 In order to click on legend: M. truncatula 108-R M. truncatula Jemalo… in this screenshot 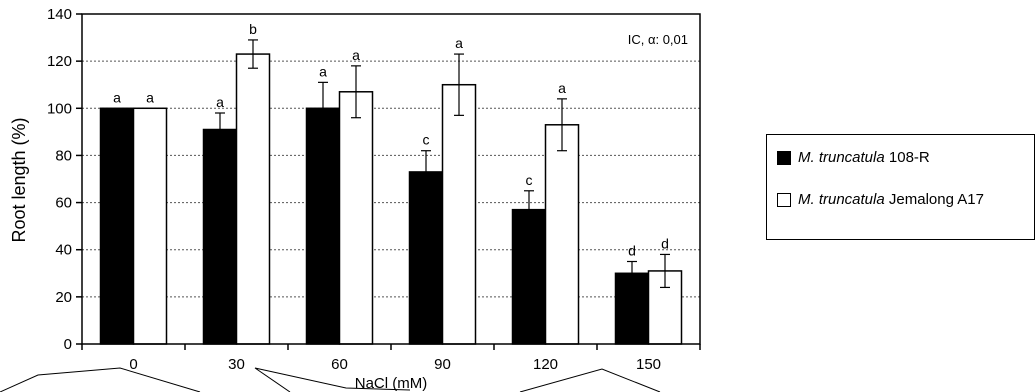, I will do `click(900, 187)`.